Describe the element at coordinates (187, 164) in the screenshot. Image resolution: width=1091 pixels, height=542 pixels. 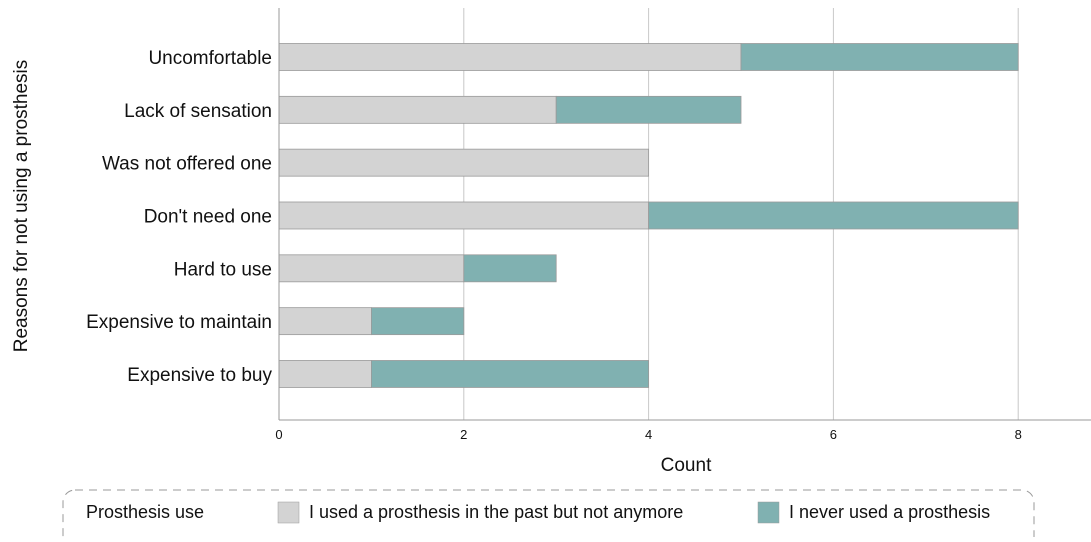
I see `category-label-was-not-offered-one: Was not offered one` at that location.